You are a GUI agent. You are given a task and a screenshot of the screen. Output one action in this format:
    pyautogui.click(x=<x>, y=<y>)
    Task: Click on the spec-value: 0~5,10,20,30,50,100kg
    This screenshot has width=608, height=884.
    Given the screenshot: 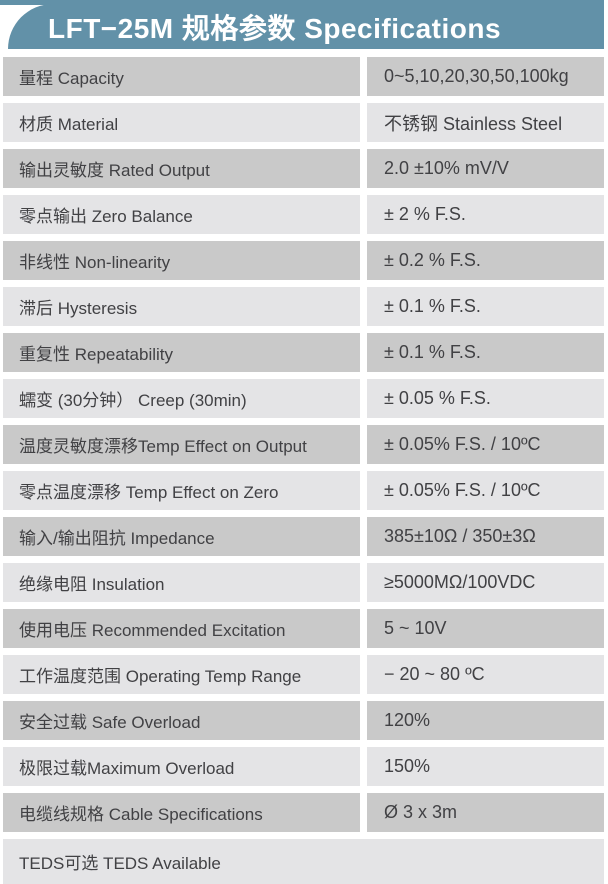 What is the action you would take?
    pyautogui.click(x=485, y=76)
    